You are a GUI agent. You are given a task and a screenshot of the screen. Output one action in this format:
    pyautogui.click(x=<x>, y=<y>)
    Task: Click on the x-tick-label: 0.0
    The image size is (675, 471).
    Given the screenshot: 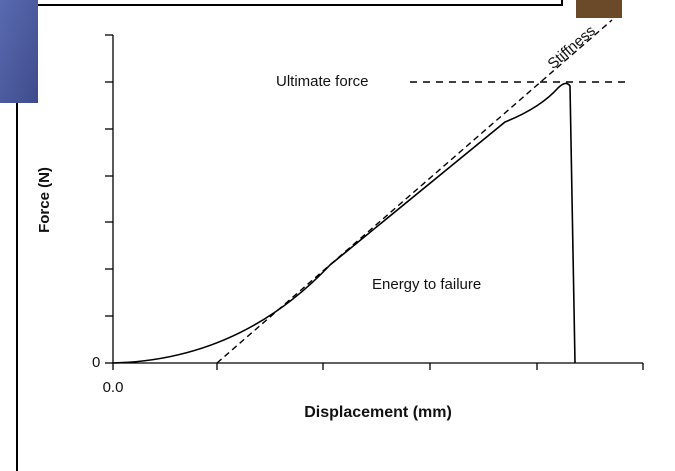 What is the action you would take?
    pyautogui.click(x=113, y=387)
    